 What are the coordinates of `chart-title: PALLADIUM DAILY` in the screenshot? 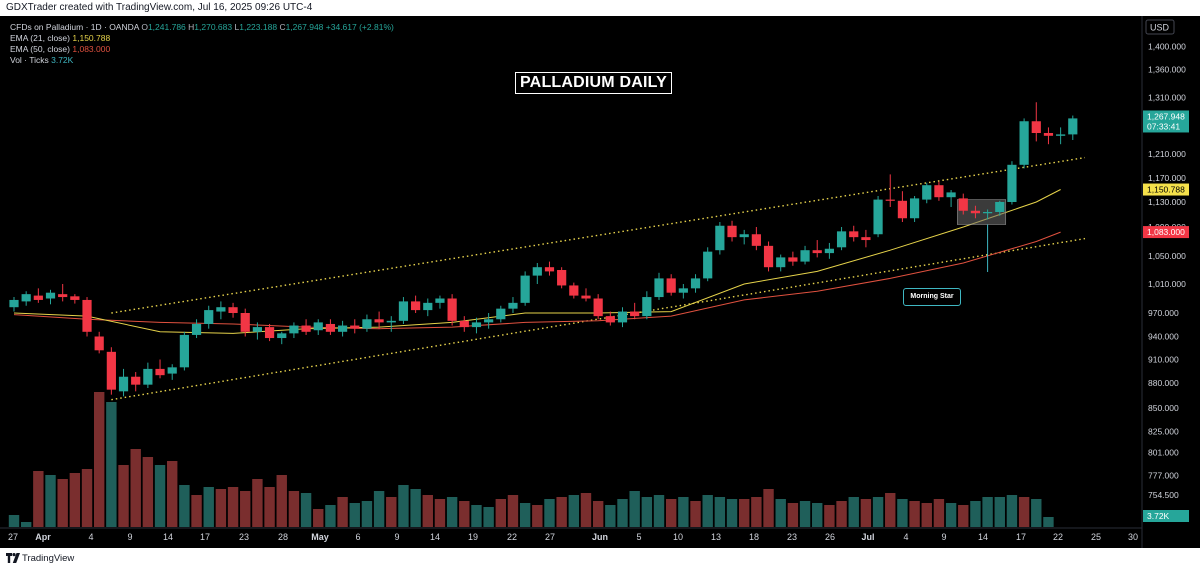 It's located at (593, 83).